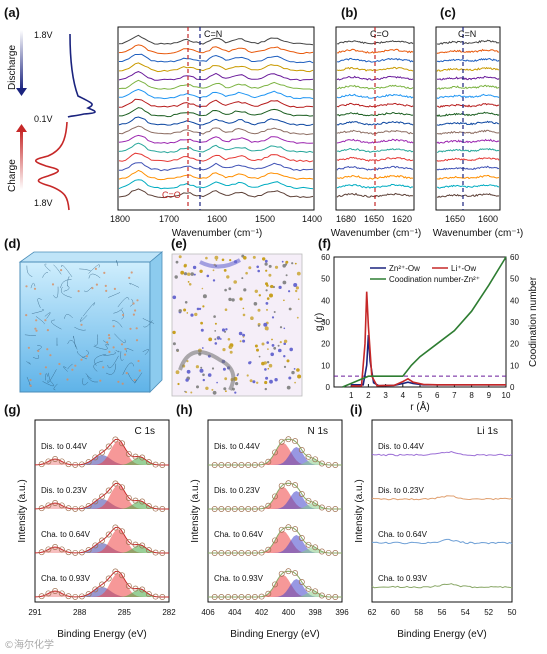 The width and height of the screenshot is (547, 654). I want to click on voltage-bottom: 1.8V, so click(43, 203).